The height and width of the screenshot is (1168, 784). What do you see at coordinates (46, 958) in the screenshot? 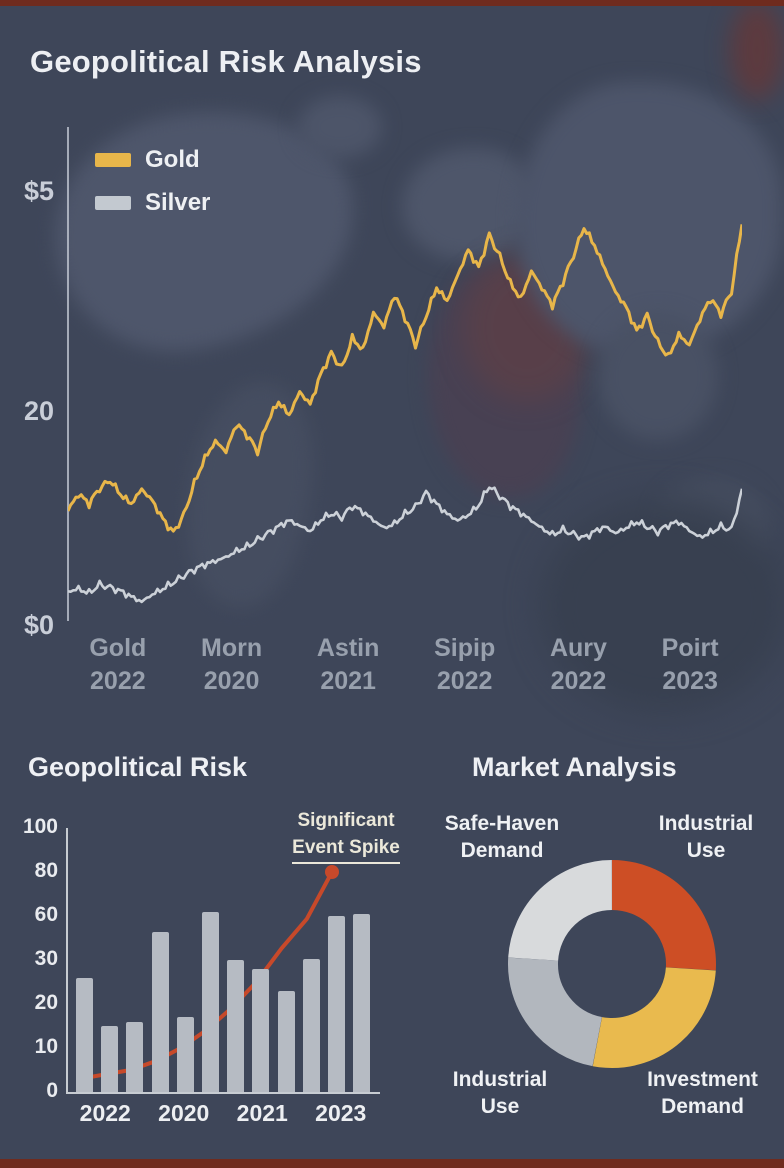
I see `risk-y-tick-label: 30` at bounding box center [46, 958].